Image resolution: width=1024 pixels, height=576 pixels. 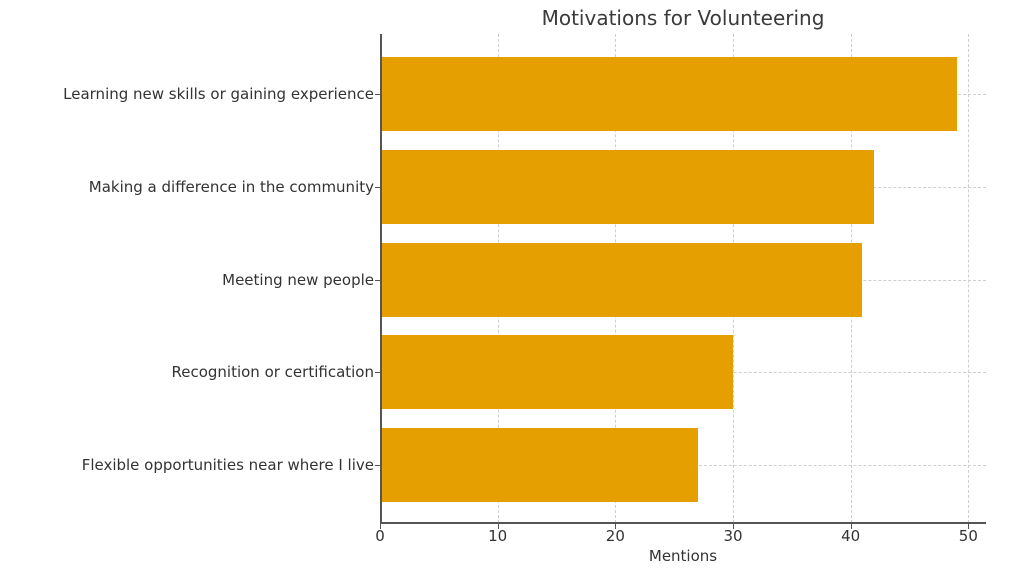 What do you see at coordinates (380, 536) in the screenshot?
I see `x-tick-label: 0` at bounding box center [380, 536].